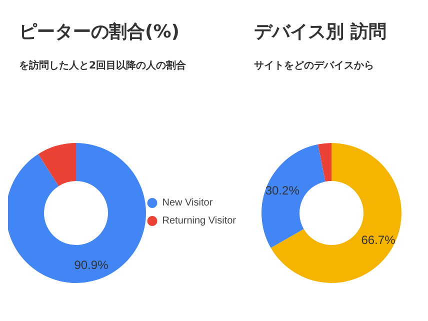 The width and height of the screenshot is (428, 321). What do you see at coordinates (282, 191) in the screenshot?
I see `data-label: 30.2%` at bounding box center [282, 191].